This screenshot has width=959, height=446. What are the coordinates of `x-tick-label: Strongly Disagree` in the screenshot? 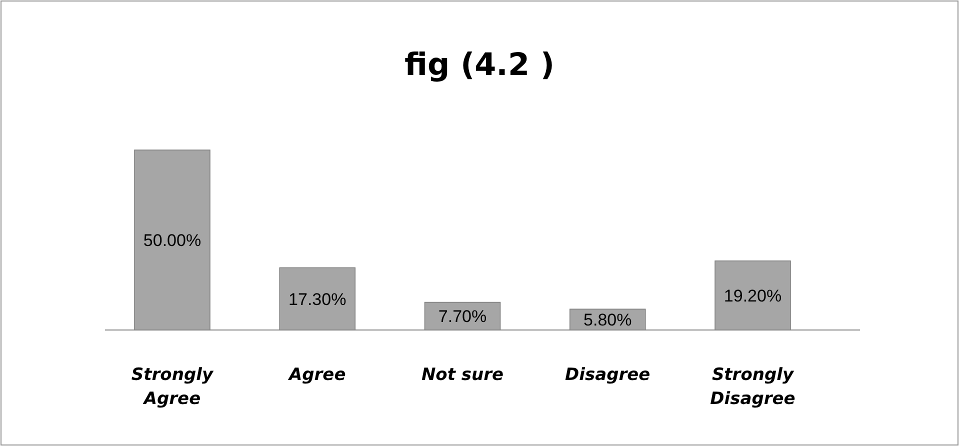 It's located at (753, 387).